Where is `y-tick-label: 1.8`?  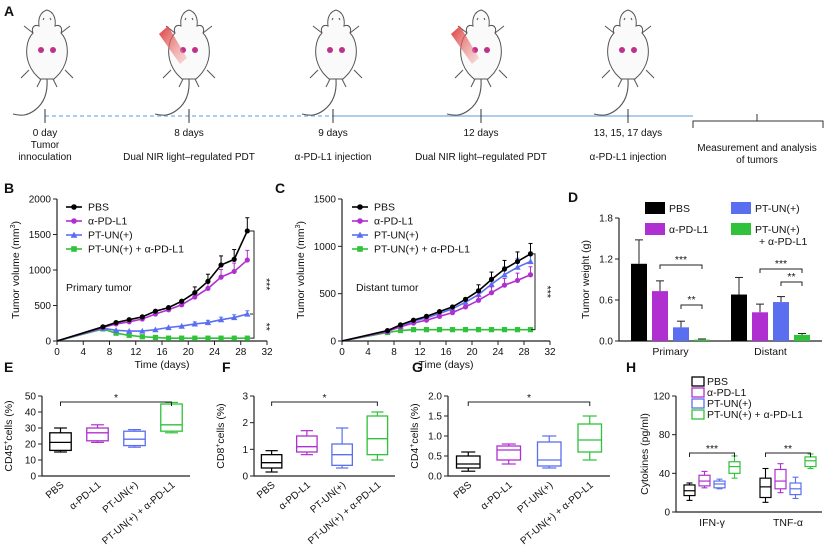 y-tick-label: 1.8 is located at coordinates (606, 219).